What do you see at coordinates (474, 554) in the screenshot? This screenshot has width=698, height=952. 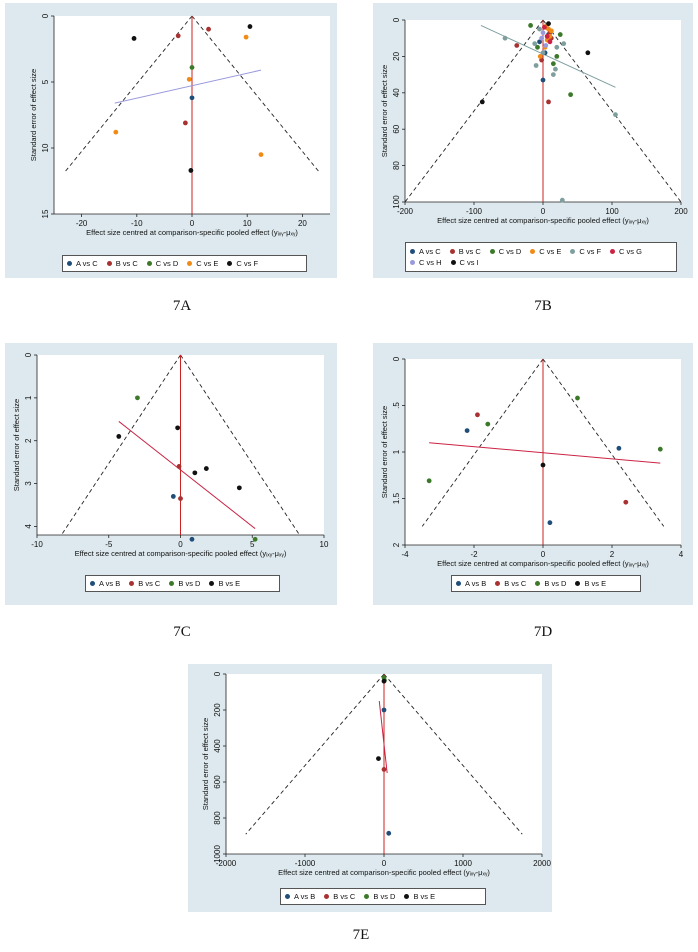 I see `x-tick-label-7d: -2` at bounding box center [474, 554].